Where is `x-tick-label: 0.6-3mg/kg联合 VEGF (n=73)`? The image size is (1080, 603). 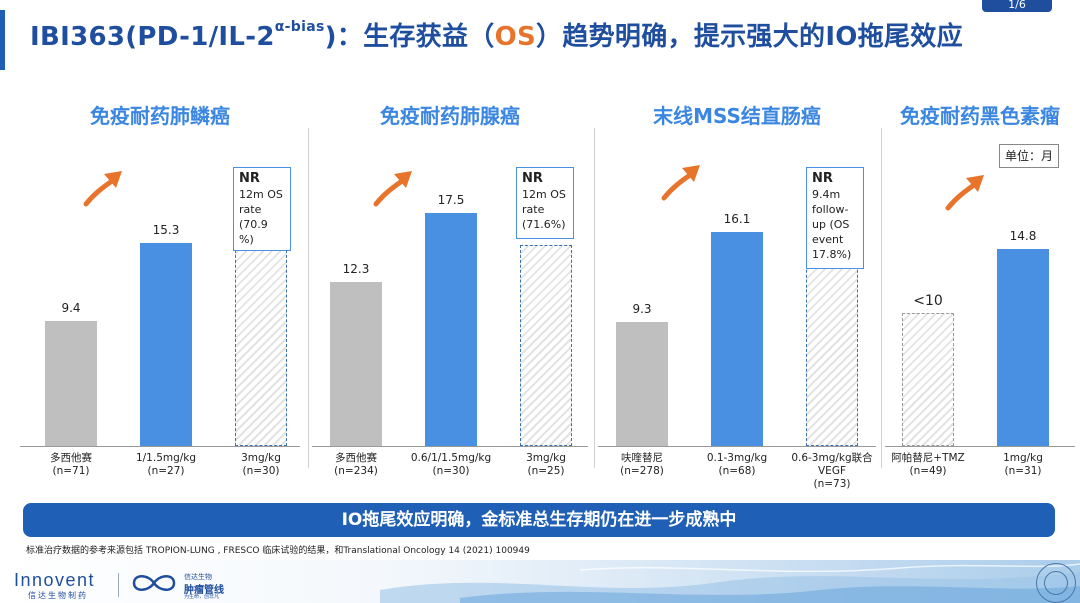
x-tick-label: 0.6-3mg/kg联合 VEGF (n=73) is located at coordinates (832, 471).